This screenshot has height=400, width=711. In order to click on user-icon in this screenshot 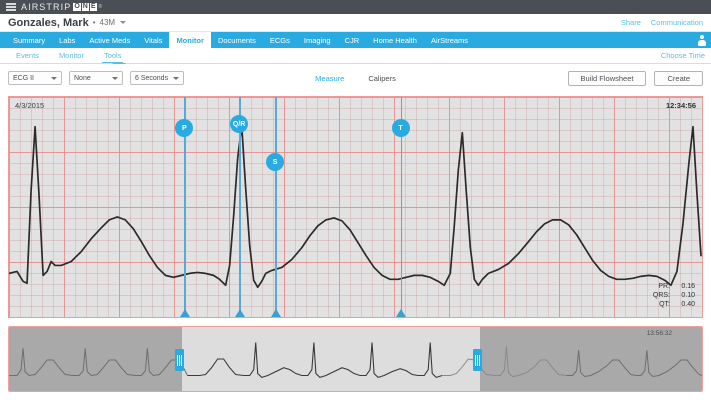, I will do `click(701, 40)`.